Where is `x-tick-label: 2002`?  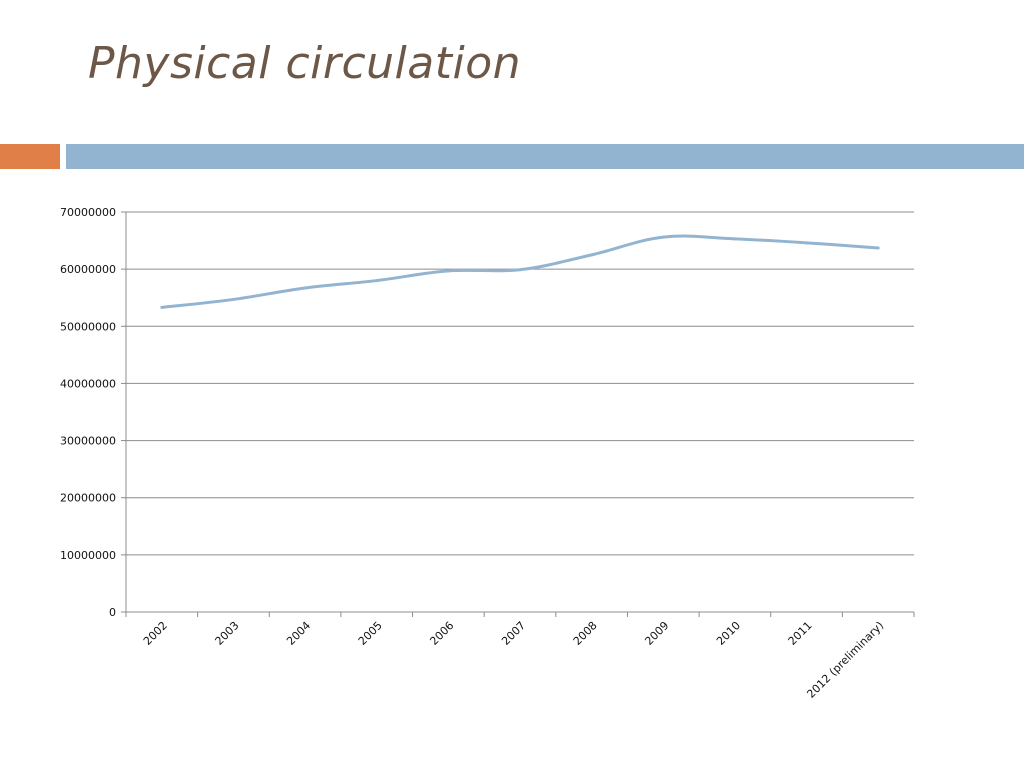
x-tick-label: 2002 is located at coordinates (155, 633).